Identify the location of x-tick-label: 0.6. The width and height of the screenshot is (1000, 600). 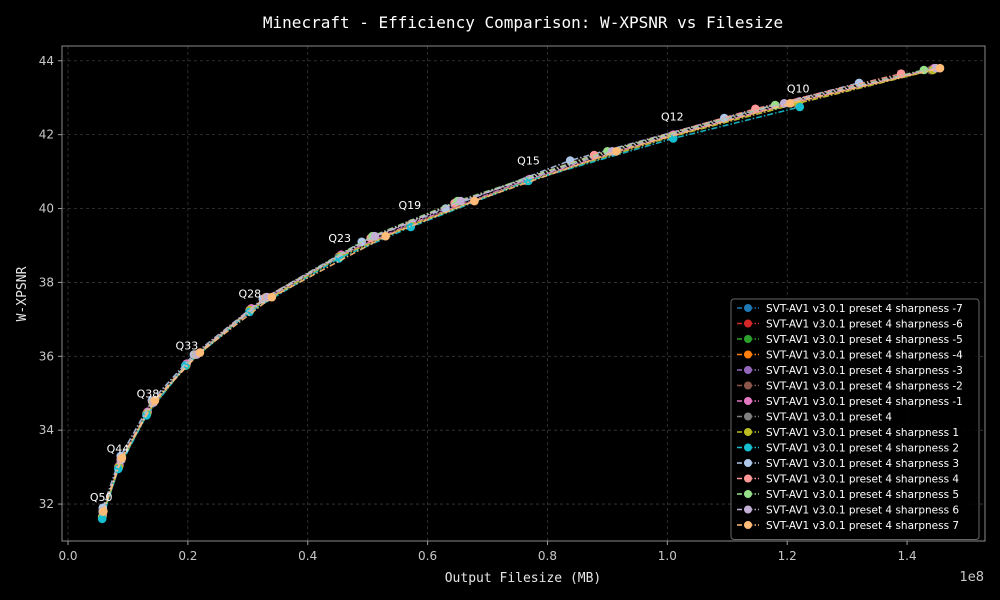
(427, 556).